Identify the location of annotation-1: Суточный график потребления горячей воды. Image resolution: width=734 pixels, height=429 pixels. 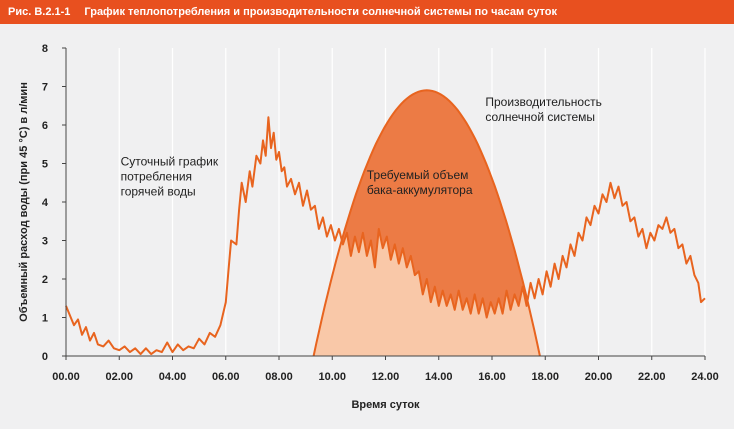
(170, 176).